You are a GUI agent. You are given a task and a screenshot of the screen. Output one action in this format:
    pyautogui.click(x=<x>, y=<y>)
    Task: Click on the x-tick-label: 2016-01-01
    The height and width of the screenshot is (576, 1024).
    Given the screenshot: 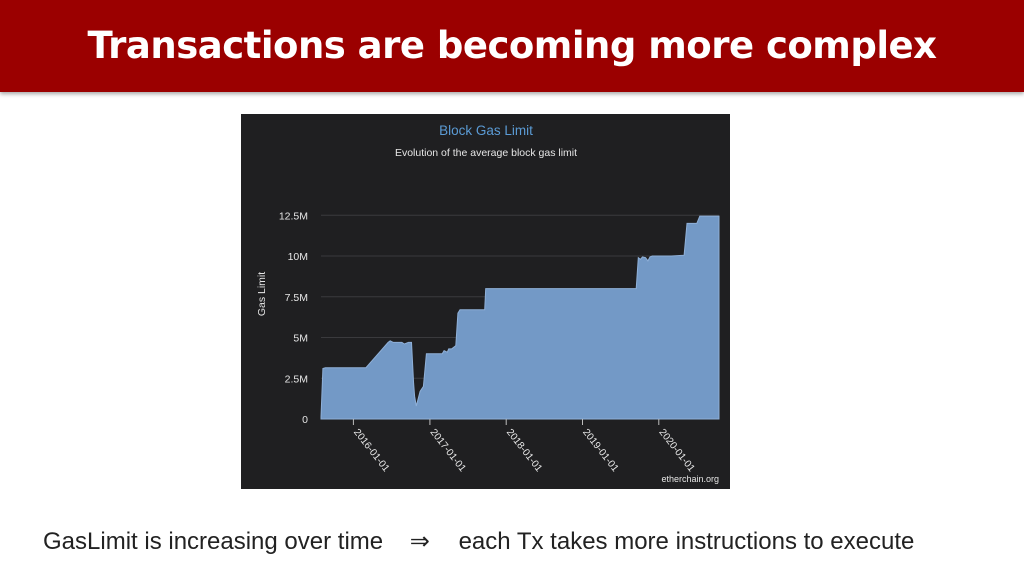 What is the action you would take?
    pyautogui.click(x=371, y=450)
    